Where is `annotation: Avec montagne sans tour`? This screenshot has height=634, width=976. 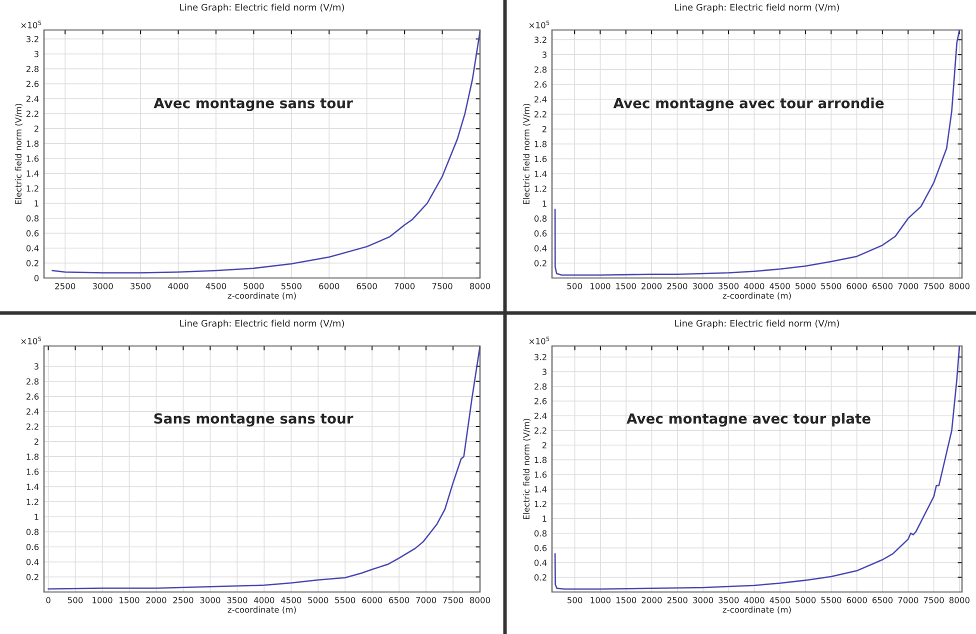 annotation: Avec montagne sans tour is located at coordinates (253, 105).